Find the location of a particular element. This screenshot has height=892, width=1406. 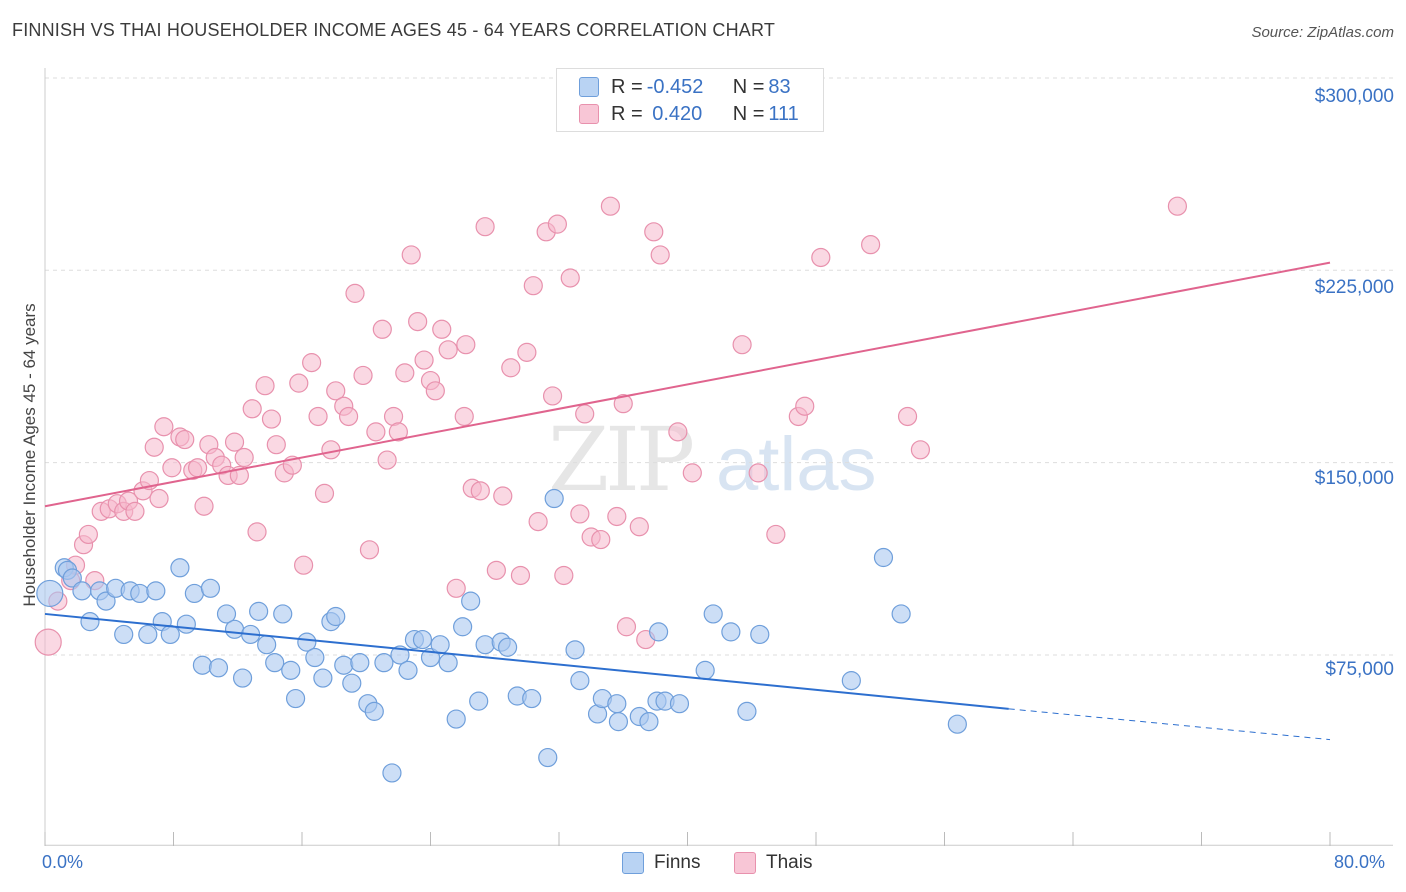

thais-r-value: 0.420 is located at coordinates (674, 113).